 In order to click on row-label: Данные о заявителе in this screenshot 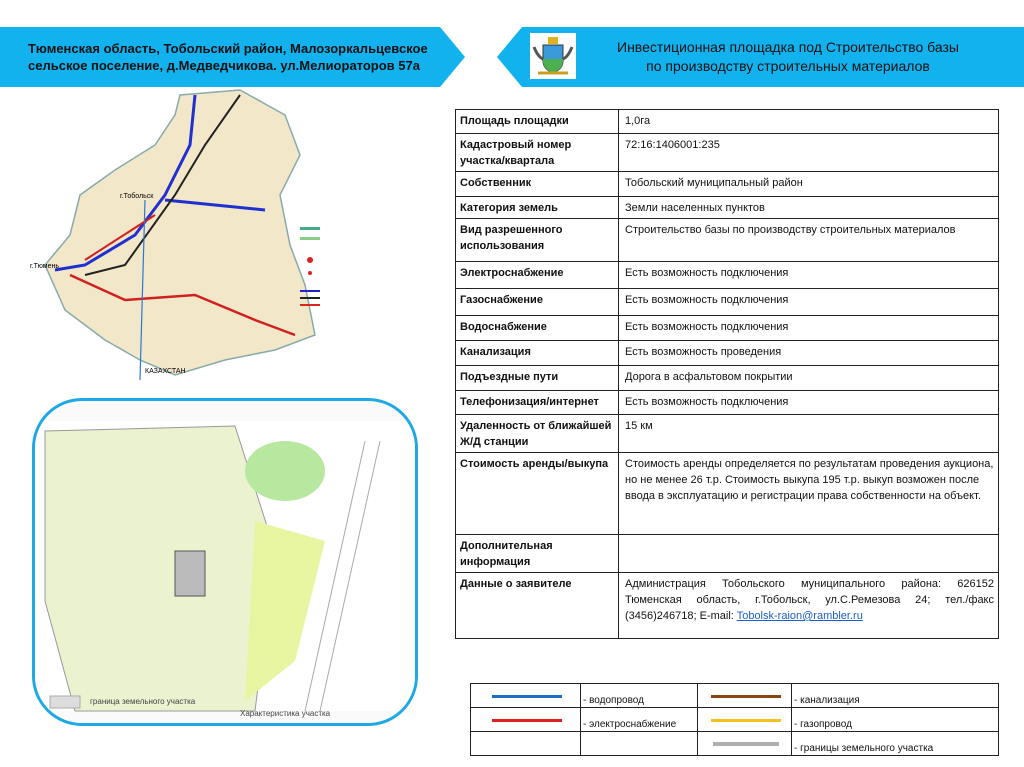, I will do `click(537, 605)`.